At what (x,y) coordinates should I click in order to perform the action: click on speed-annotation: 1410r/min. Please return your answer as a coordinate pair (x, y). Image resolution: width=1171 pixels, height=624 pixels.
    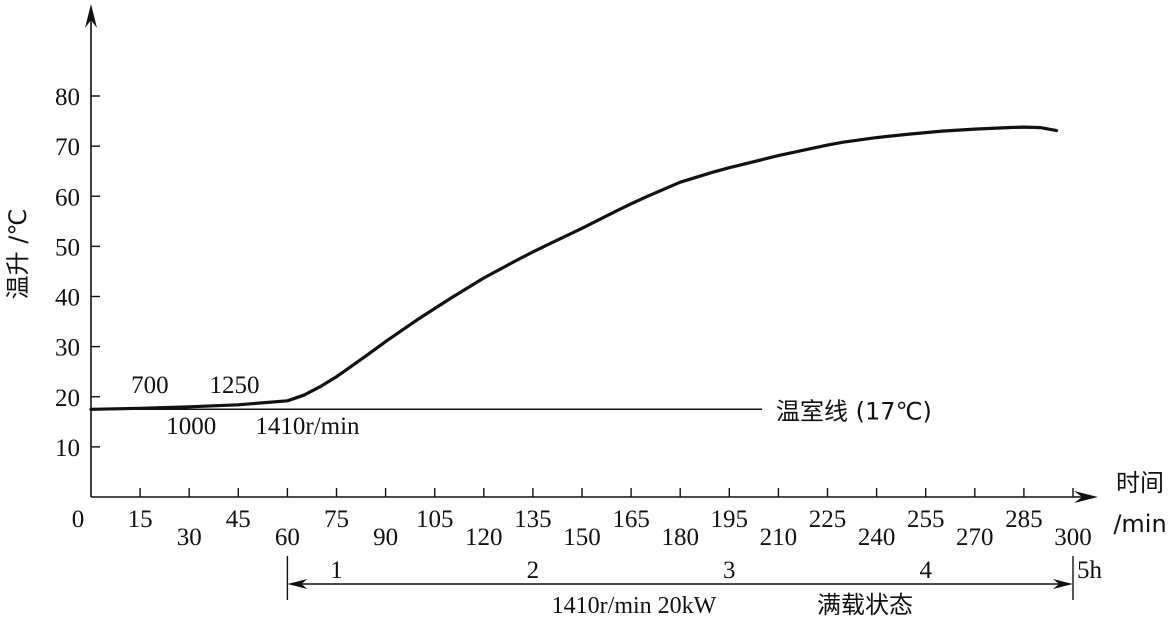
    Looking at the image, I should click on (307, 426).